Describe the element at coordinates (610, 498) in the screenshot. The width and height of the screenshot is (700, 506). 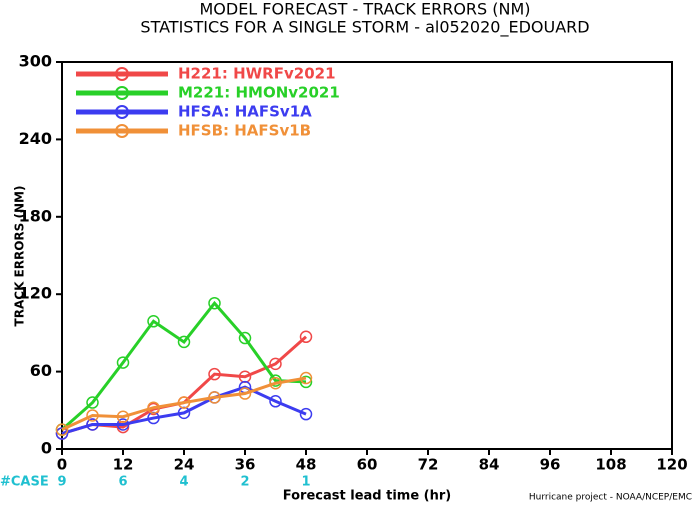
I see `footer: Hurricane project - NOAA/NCEP/EMC` at that location.